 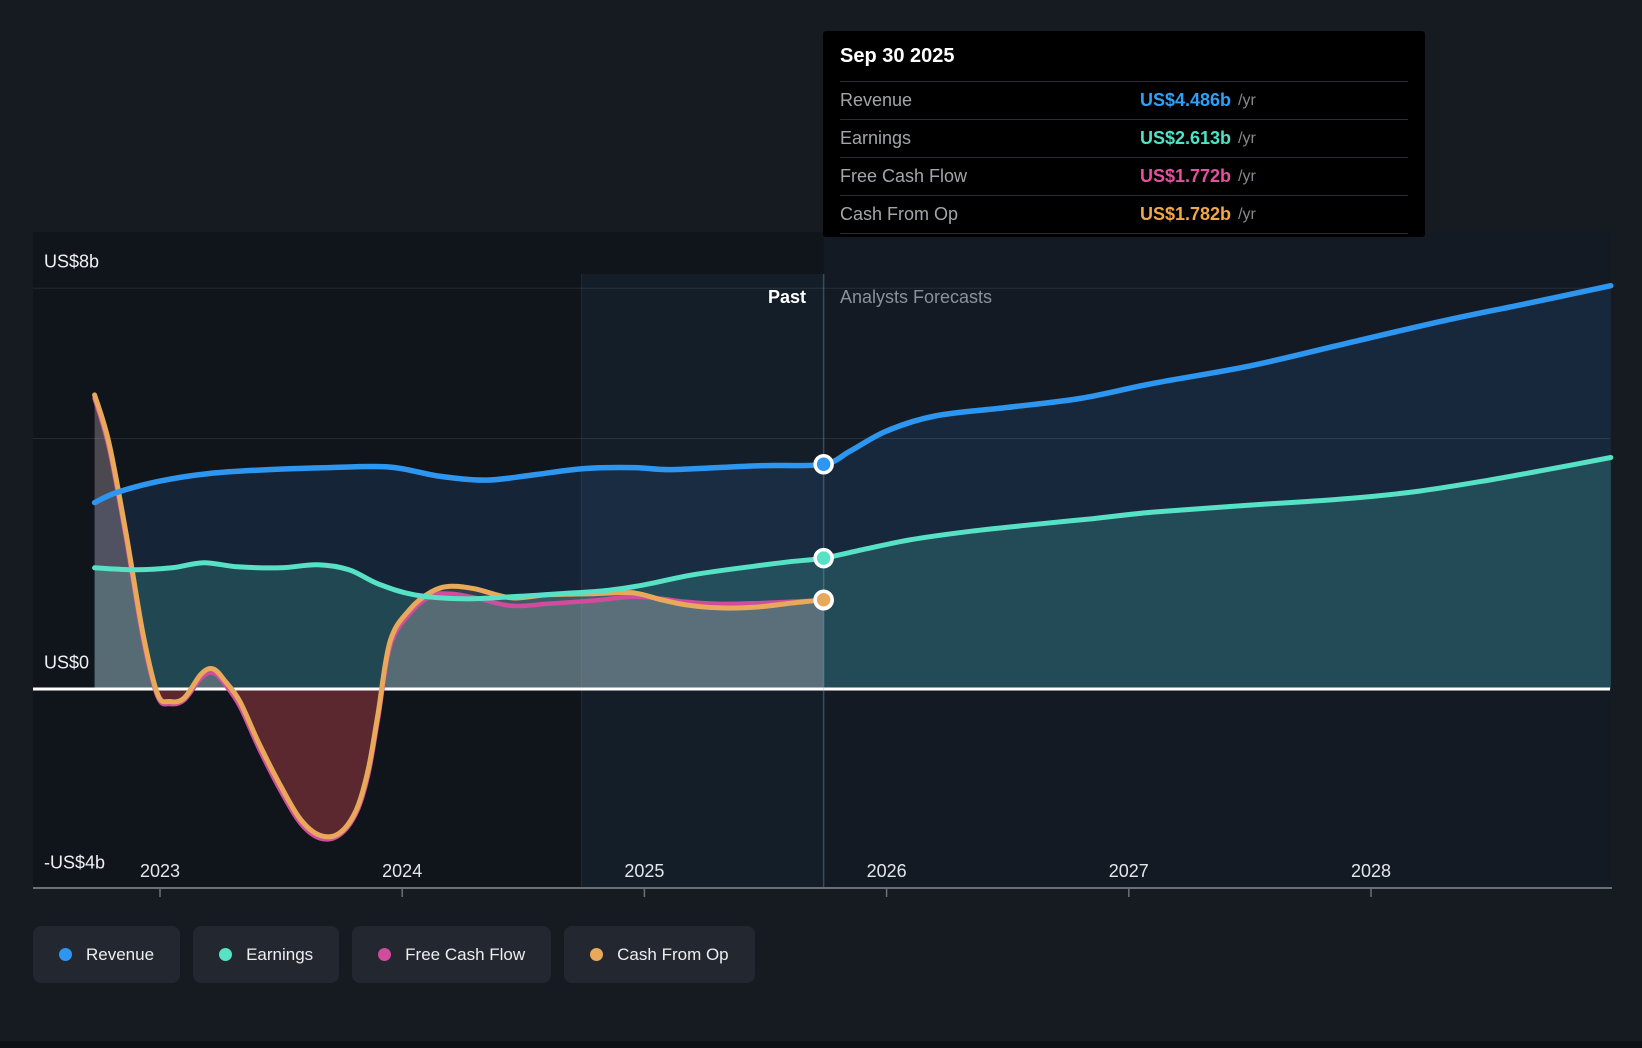 I want to click on legend-item-label: Earnings, so click(x=280, y=954).